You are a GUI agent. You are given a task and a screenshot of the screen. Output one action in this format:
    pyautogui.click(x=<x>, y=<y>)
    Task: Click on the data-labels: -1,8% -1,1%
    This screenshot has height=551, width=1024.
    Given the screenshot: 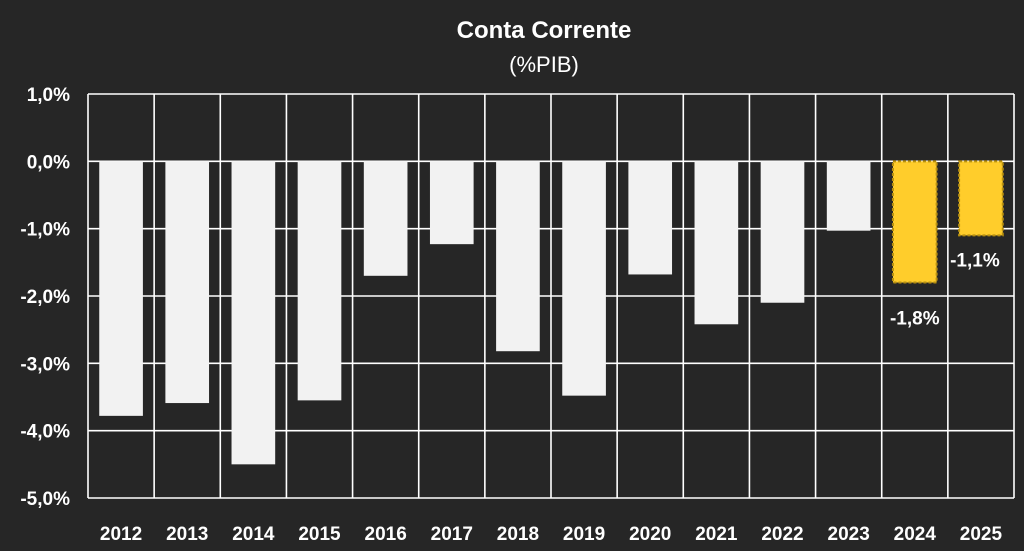 What is the action you would take?
    pyautogui.click(x=945, y=289)
    